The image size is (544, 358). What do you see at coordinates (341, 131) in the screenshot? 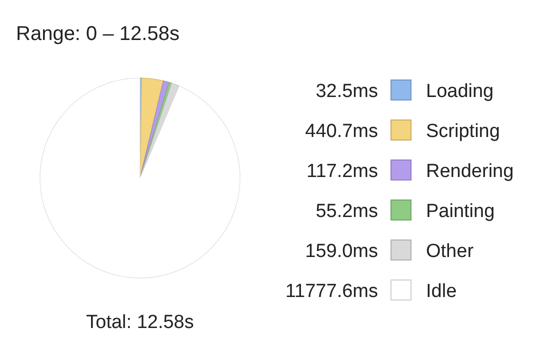
I see `data-label: 440.7ms` at bounding box center [341, 131].